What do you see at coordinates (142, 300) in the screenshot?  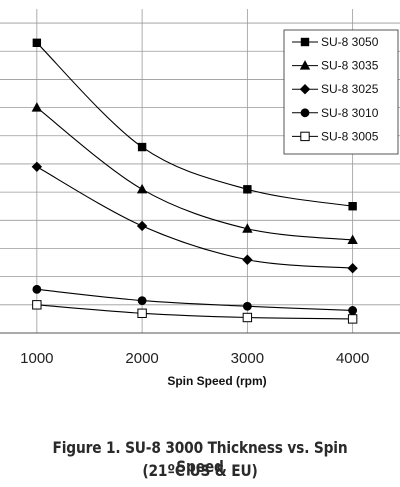 I see `data-point-su-8-3010-2000` at bounding box center [142, 300].